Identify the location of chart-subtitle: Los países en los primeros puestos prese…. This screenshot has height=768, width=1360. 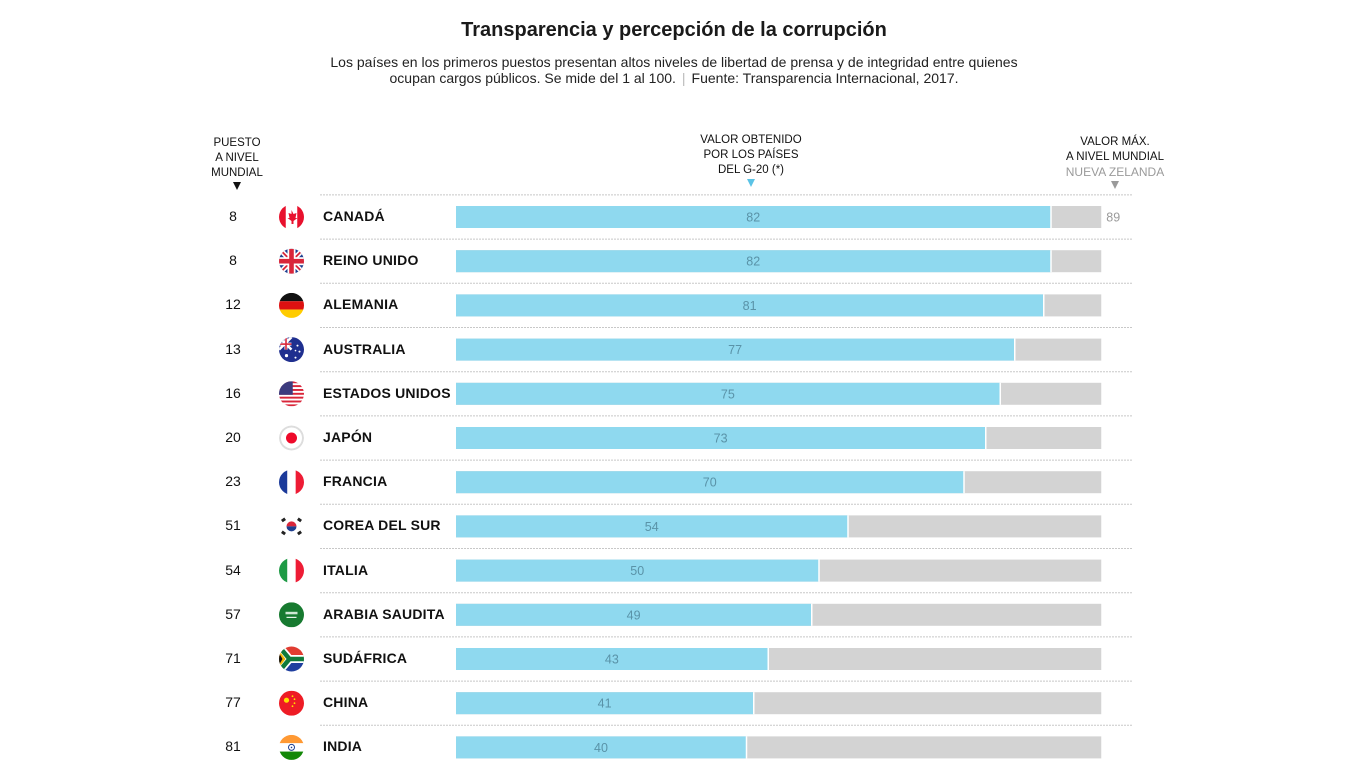
(674, 70).